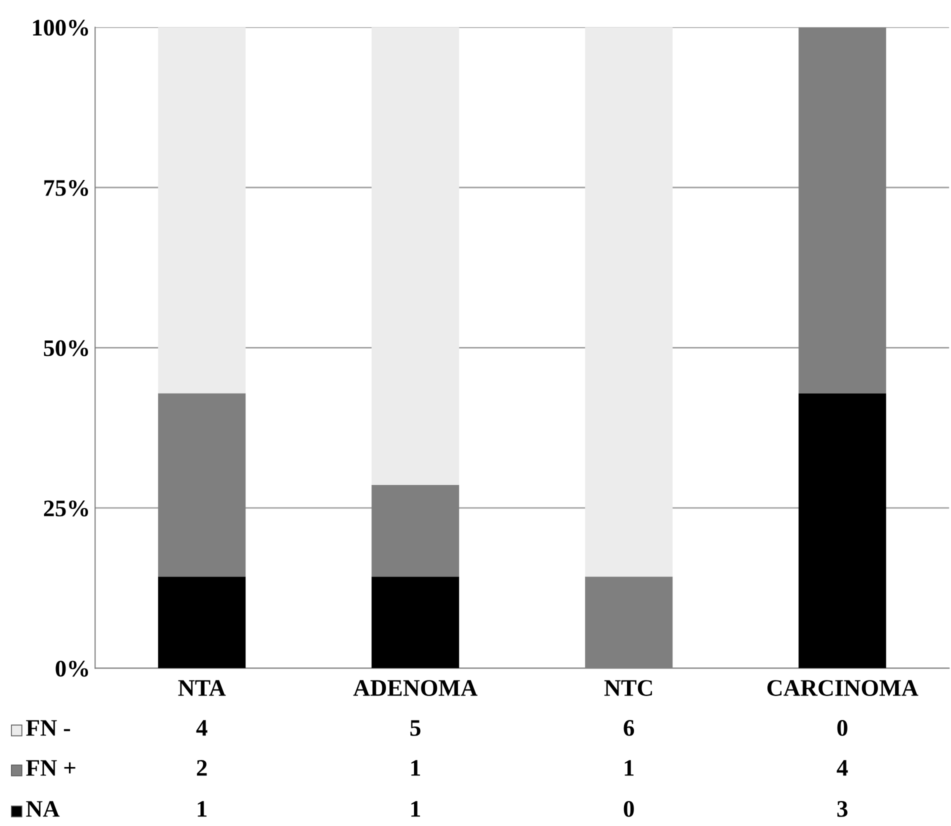 The image size is (951, 826). I want to click on y-tick-label: 25%, so click(66, 508).